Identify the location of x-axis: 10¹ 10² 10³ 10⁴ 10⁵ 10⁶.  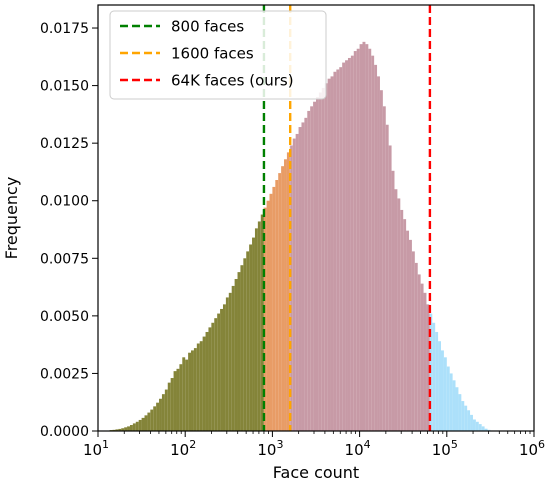
(314, 445).